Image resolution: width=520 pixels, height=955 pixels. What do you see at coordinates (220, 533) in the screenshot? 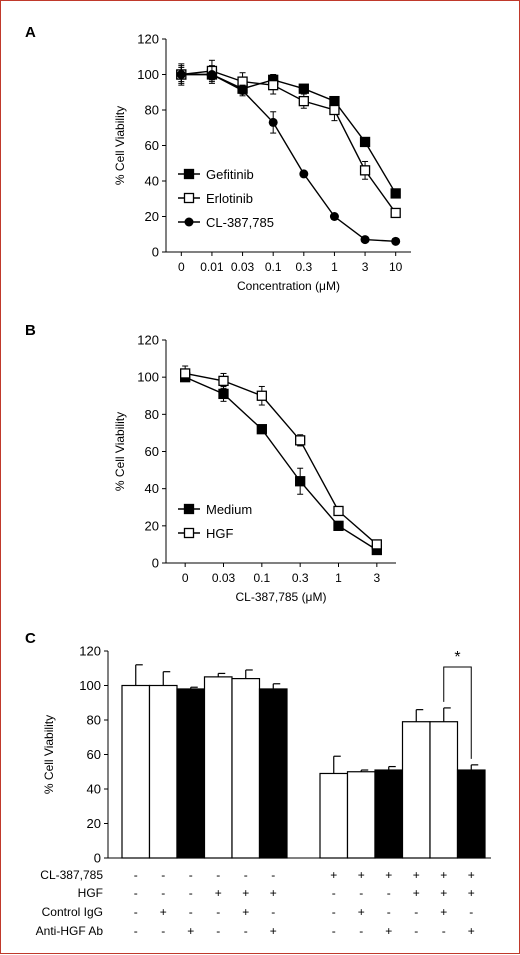
I see `legend-label: HGF` at bounding box center [220, 533].